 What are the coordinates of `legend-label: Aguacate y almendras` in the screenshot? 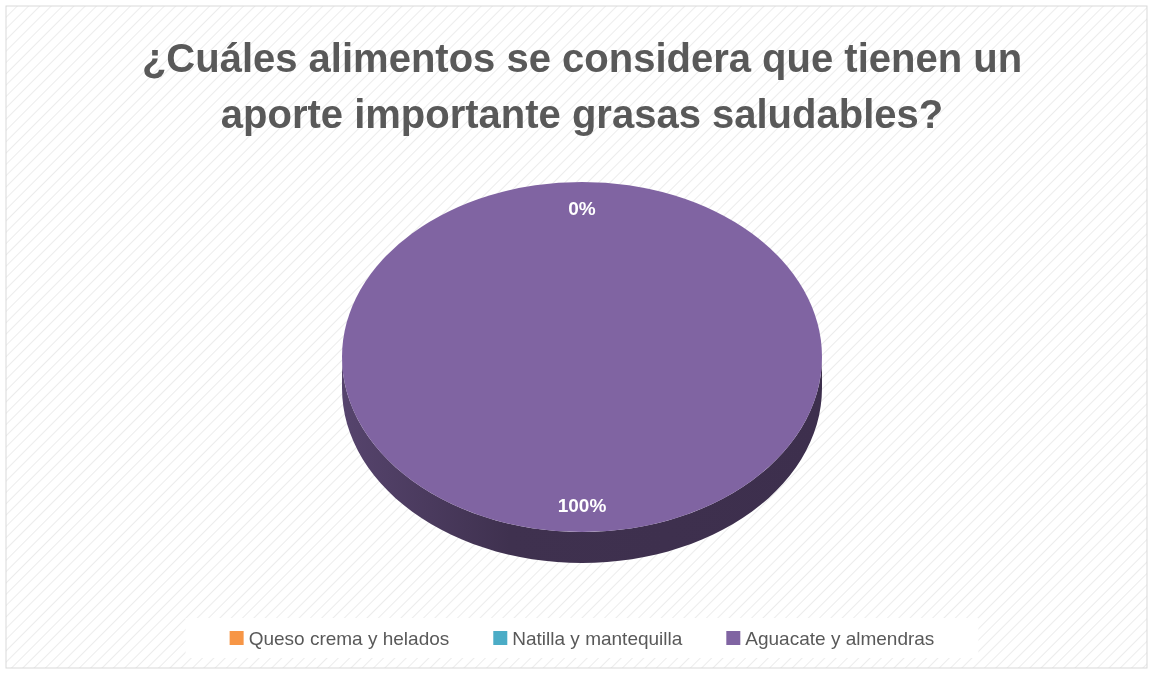 It's located at (840, 638).